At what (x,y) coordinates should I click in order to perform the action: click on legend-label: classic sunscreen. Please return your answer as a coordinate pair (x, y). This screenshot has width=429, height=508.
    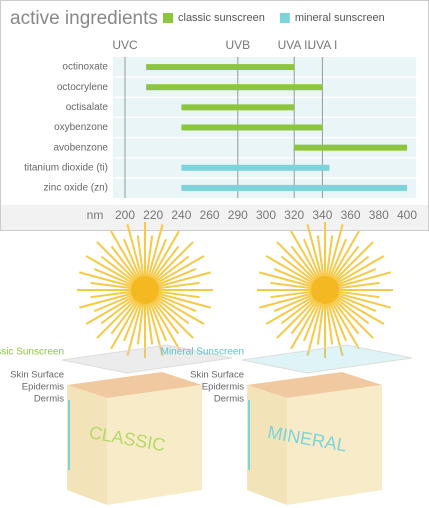
    Looking at the image, I should click on (221, 18).